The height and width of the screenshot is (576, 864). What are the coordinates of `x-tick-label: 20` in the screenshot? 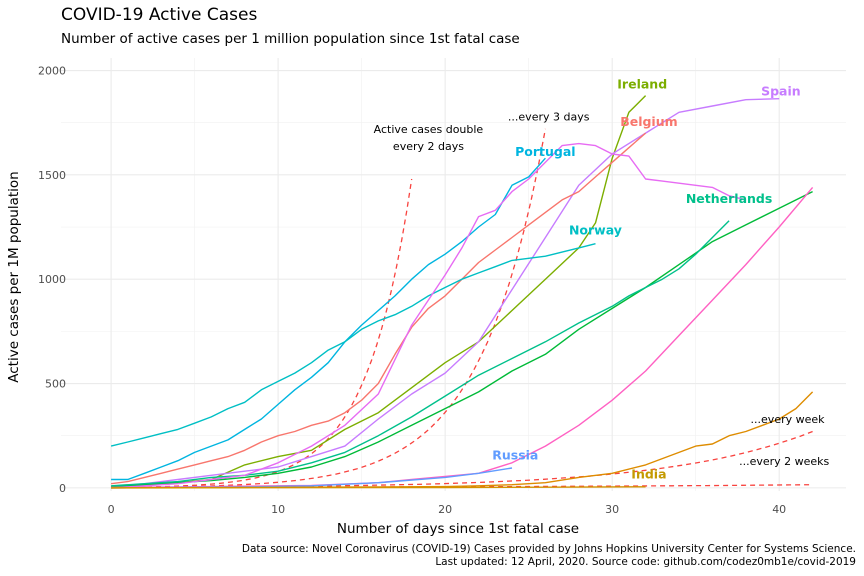 It's located at (445, 509).